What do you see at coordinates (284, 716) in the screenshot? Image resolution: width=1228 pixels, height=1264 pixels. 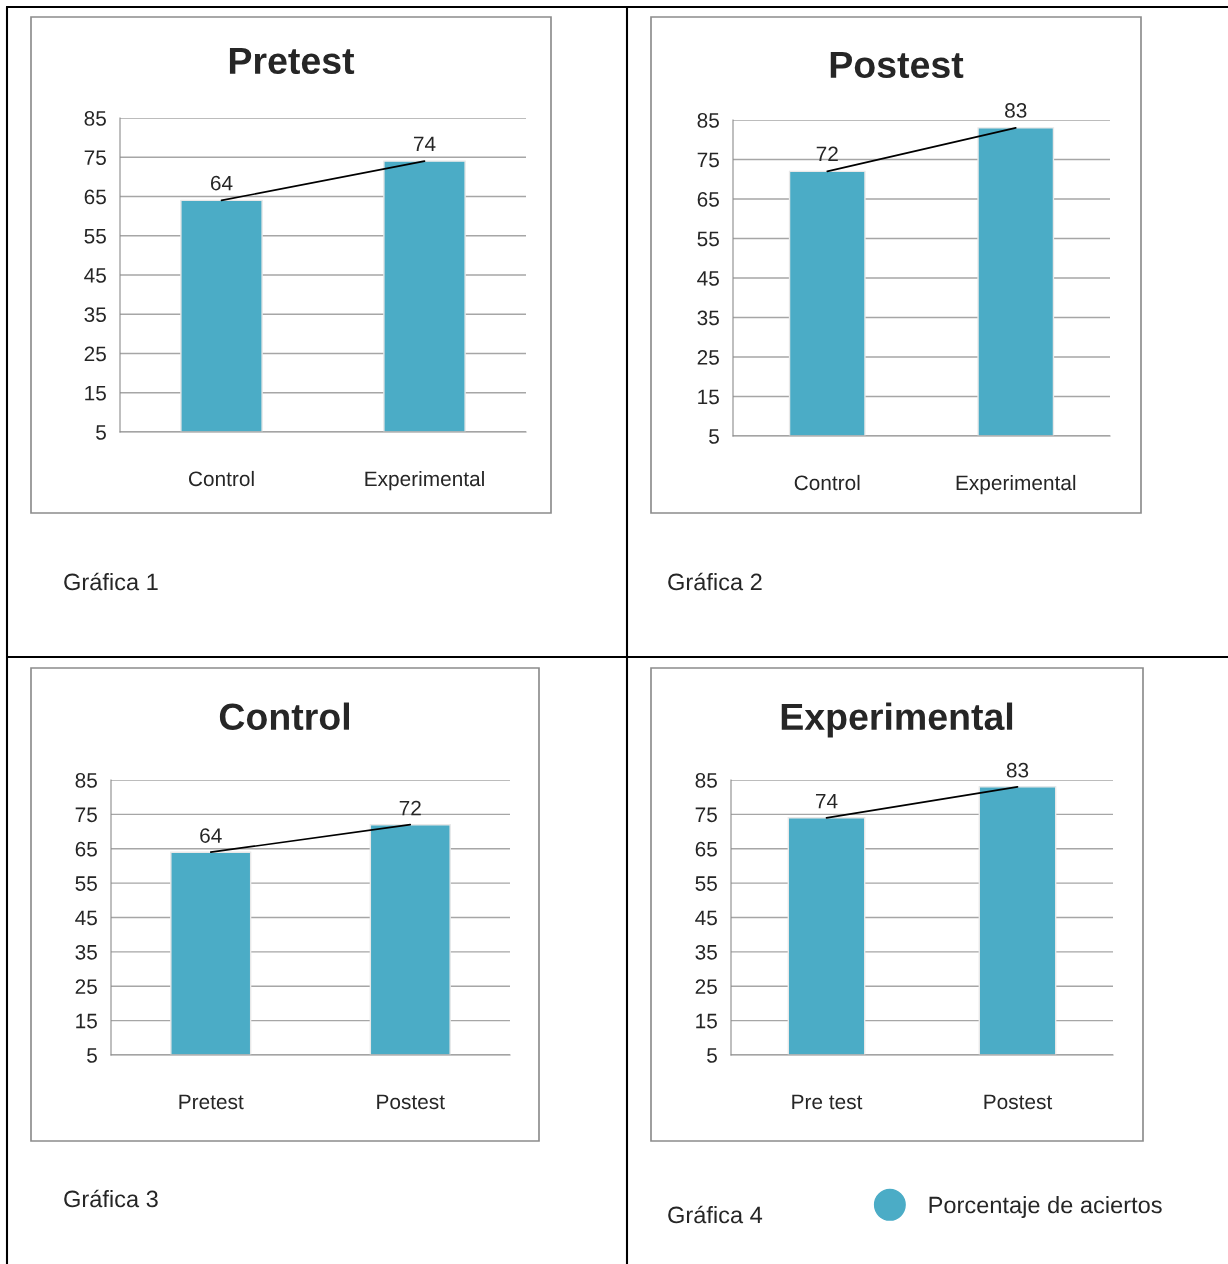 I see `chart-title: Control` at bounding box center [284, 716].